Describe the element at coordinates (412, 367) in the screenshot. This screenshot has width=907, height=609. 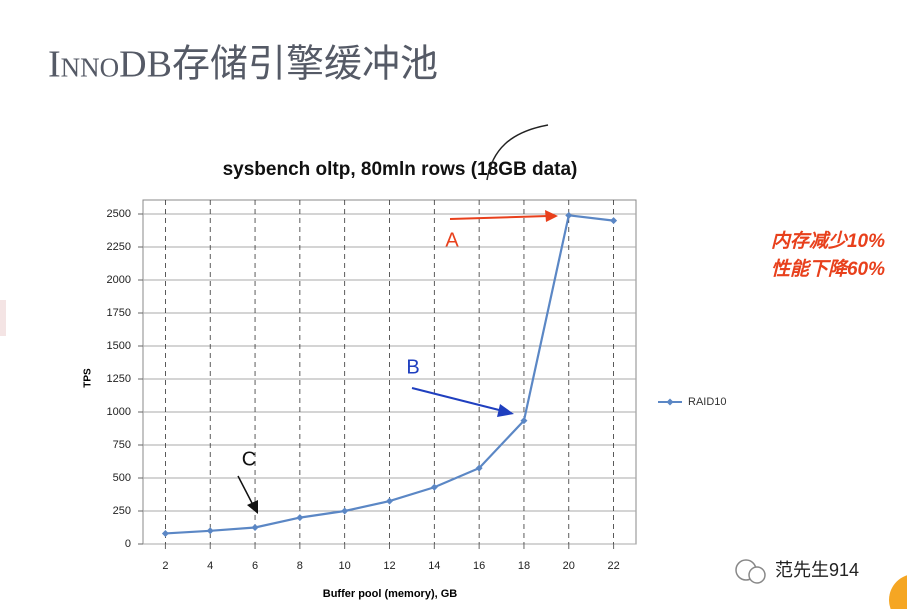
I see `annotation: B` at that location.